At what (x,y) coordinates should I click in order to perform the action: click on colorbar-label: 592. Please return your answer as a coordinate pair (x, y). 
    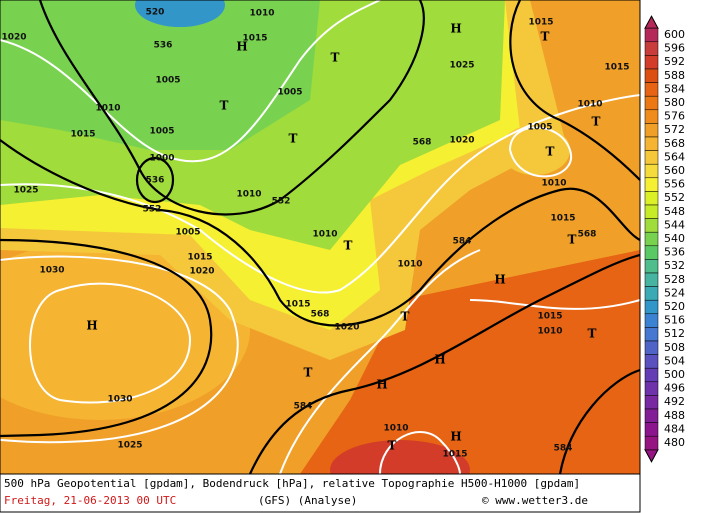
    Looking at the image, I should click on (674, 61).